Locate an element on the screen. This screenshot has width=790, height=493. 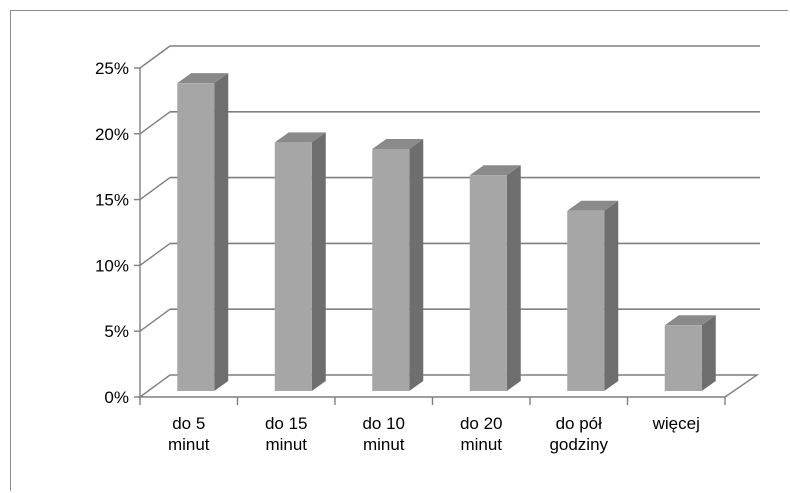
x-tick-label: do 20 minut is located at coordinates (481, 434).